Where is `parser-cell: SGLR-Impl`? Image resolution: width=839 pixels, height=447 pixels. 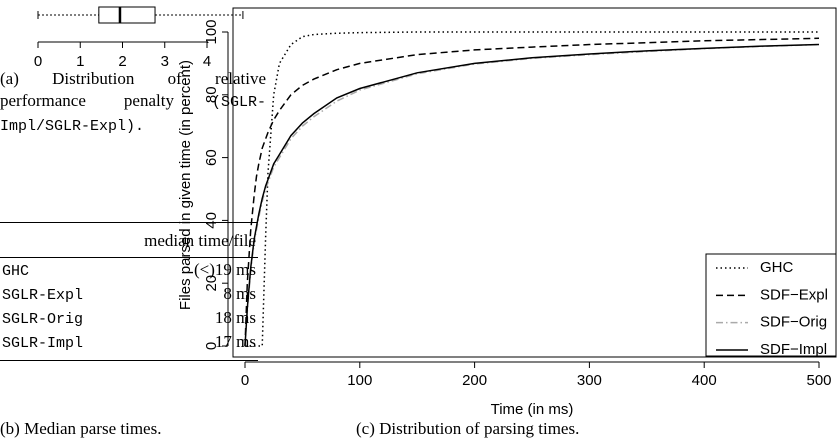
parser-cell: SGLR-Impl is located at coordinates (73, 345).